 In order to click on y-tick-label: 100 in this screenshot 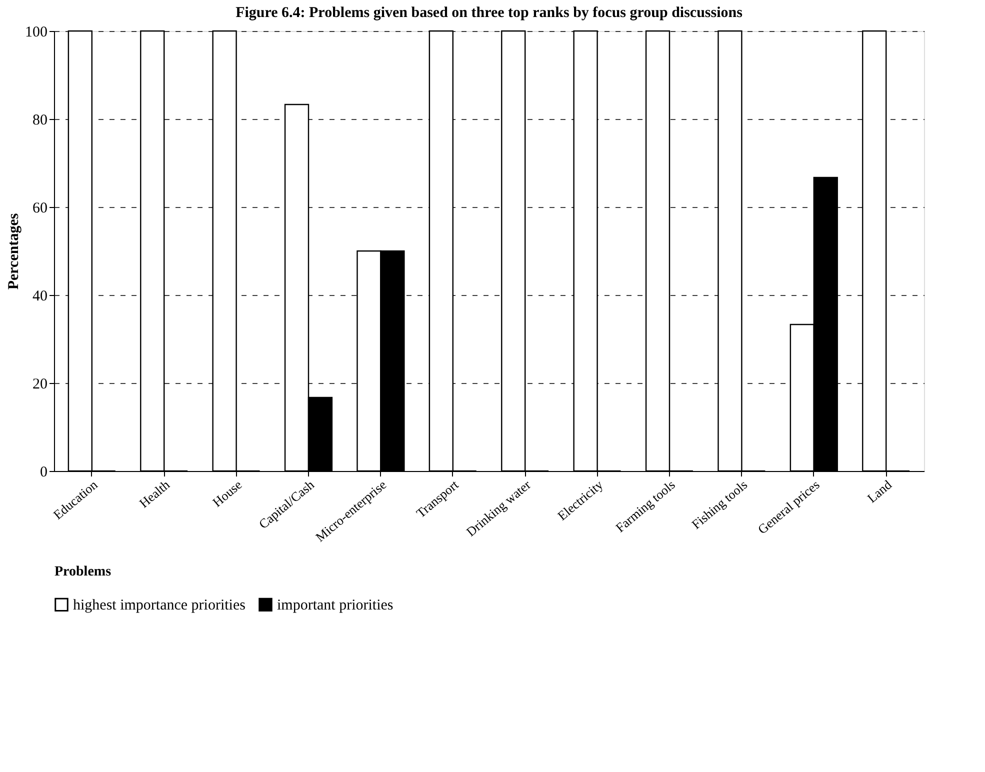, I will do `click(36, 32)`.